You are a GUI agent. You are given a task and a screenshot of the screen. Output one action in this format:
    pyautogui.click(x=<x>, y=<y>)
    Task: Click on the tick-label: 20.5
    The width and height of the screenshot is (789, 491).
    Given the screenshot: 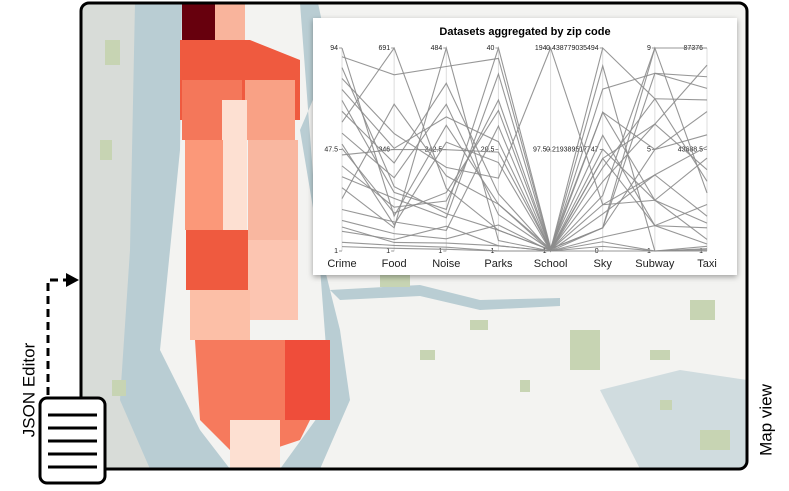 What is the action you would take?
    pyautogui.click(x=488, y=149)
    